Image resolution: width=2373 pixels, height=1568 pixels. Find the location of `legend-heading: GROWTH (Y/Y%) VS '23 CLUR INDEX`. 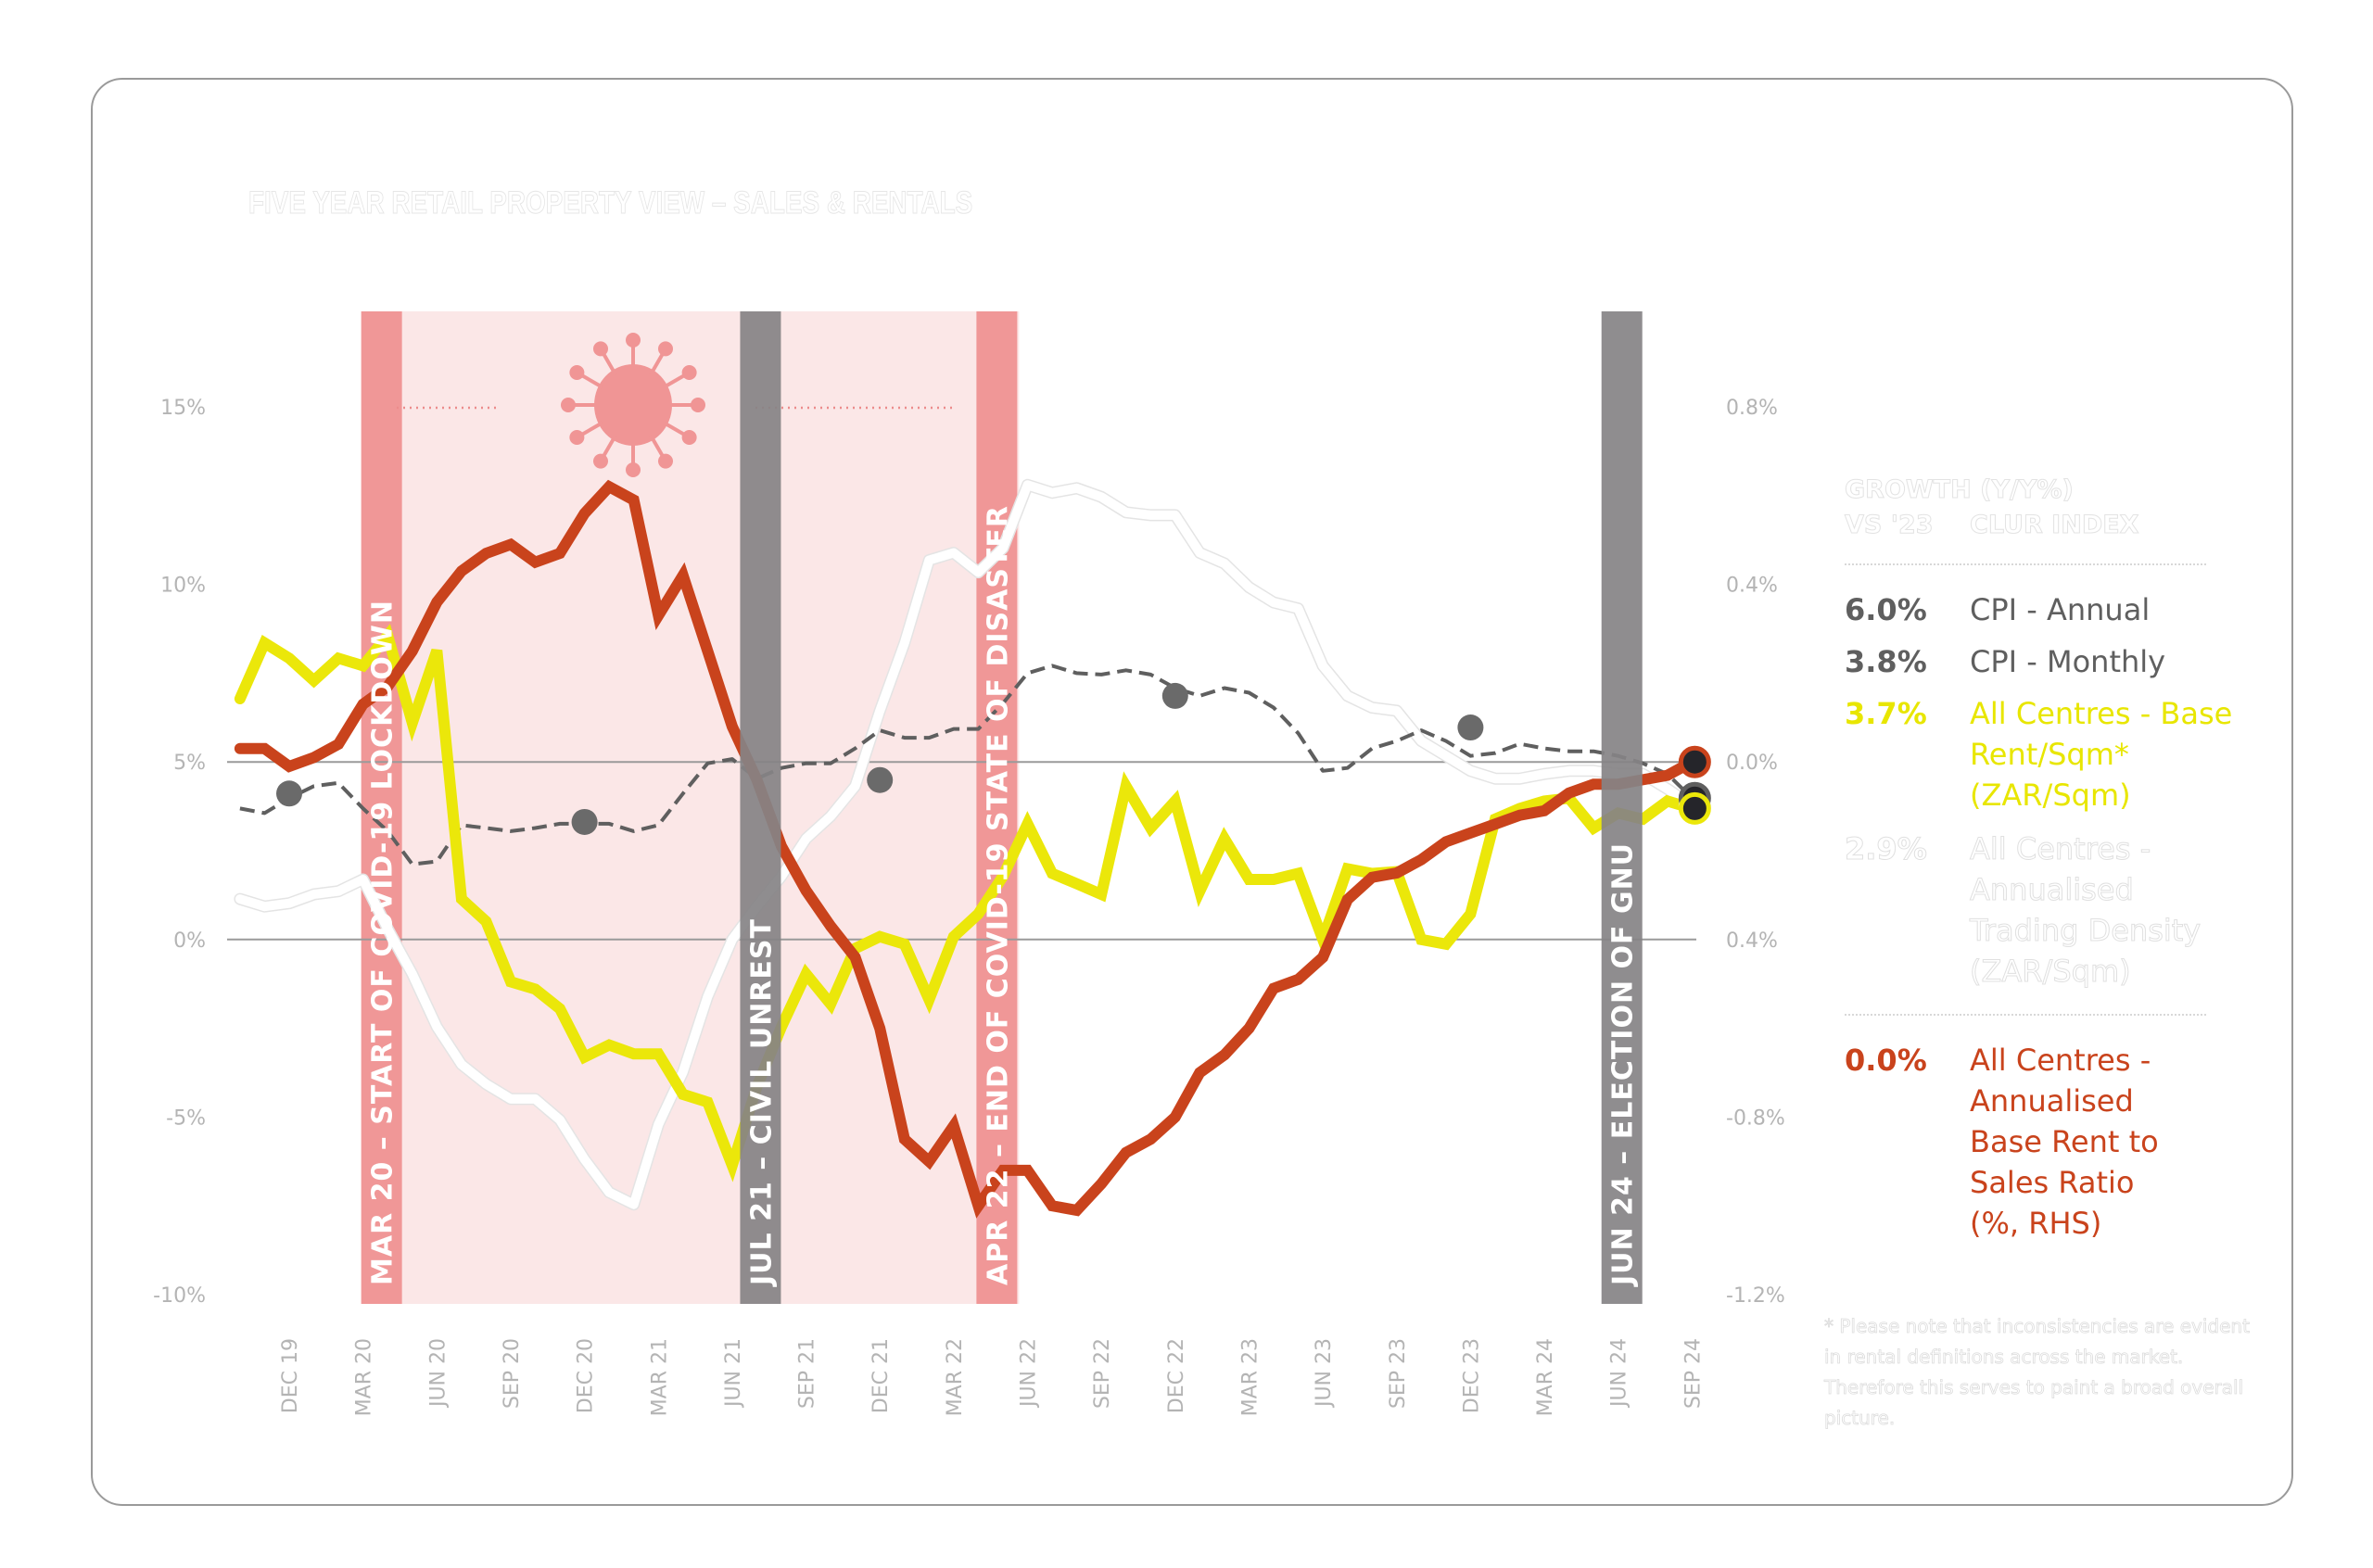

legend-heading: GROWTH (Y/Y%) VS '23 CLUR INDEX is located at coordinates (2048, 508).